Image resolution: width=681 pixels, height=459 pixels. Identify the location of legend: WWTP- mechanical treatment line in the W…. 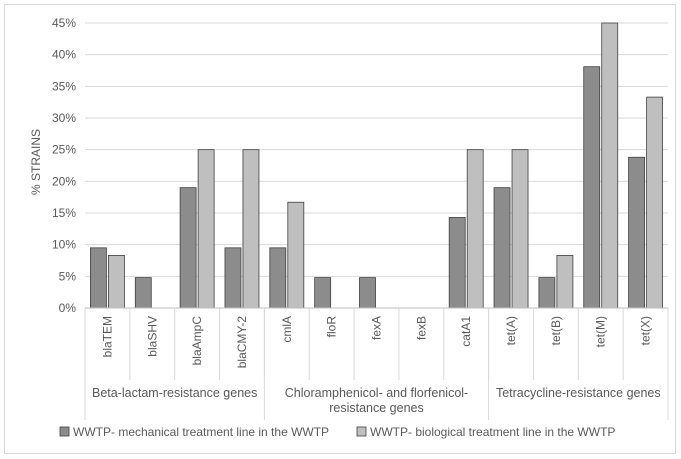
(337, 432).